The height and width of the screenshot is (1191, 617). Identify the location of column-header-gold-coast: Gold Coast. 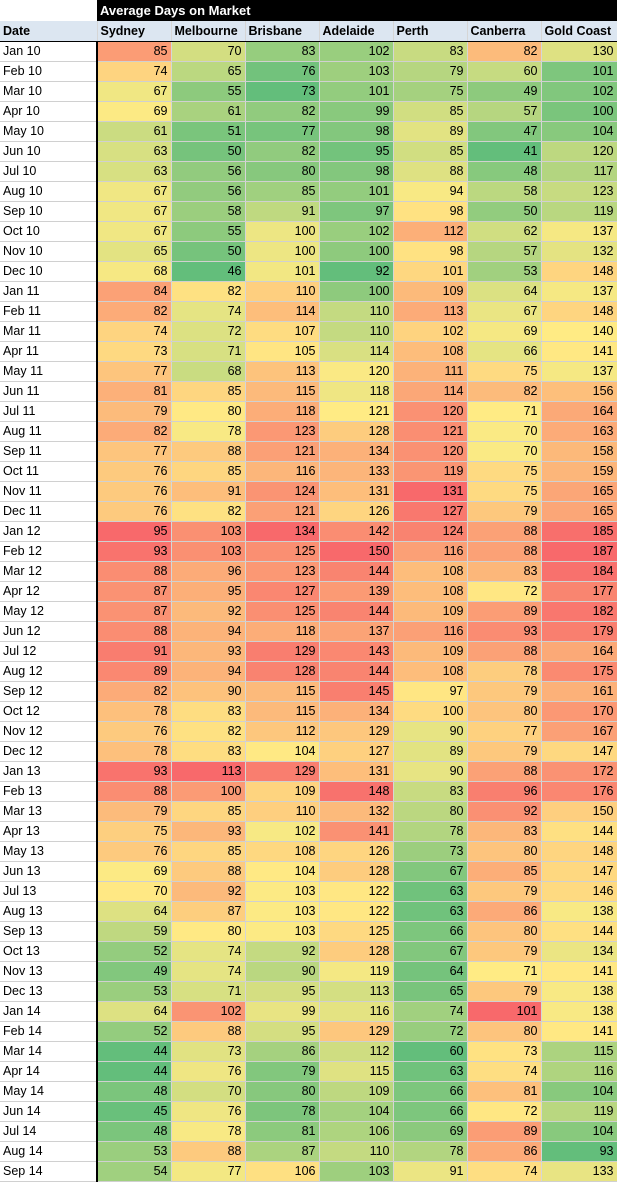
(579, 31).